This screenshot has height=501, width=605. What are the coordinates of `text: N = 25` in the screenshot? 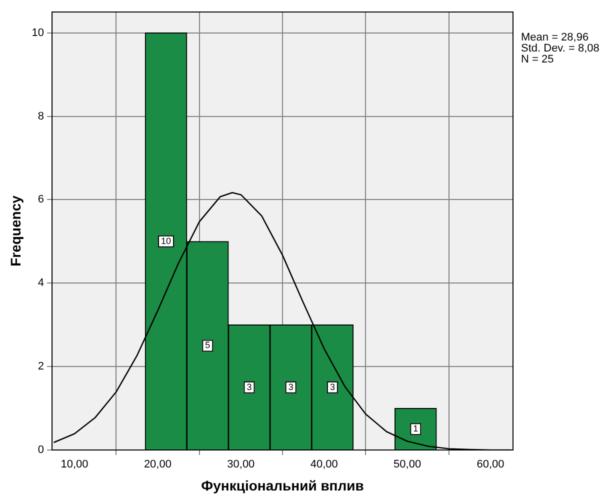 It's located at (537, 60).